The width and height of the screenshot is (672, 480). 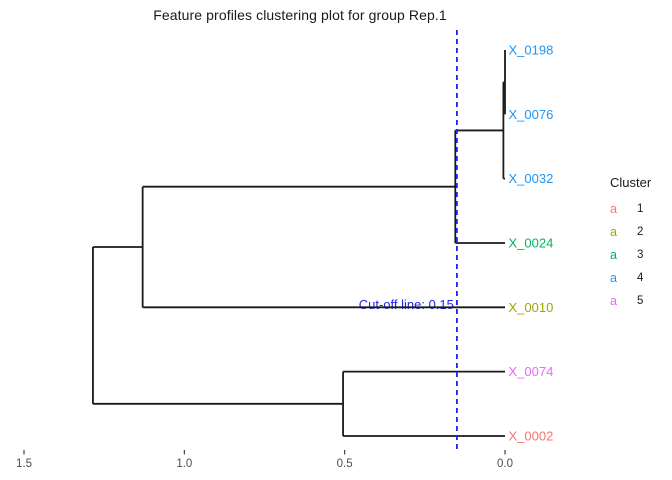 I want to click on leaf-label-x_0198: X_0198, so click(x=531, y=50).